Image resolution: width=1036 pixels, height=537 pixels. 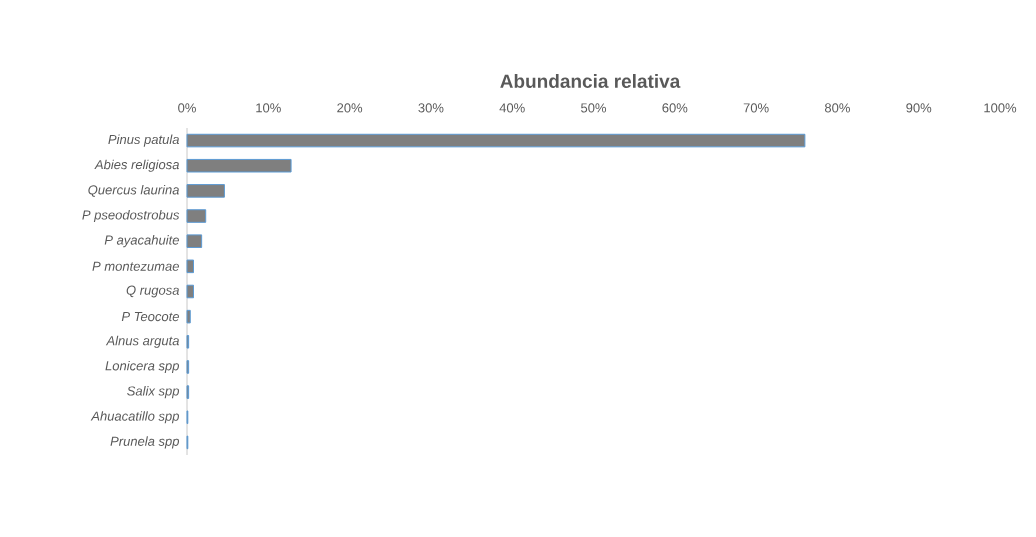 What do you see at coordinates (153, 392) in the screenshot?
I see `y-tick-label: Salix spp` at bounding box center [153, 392].